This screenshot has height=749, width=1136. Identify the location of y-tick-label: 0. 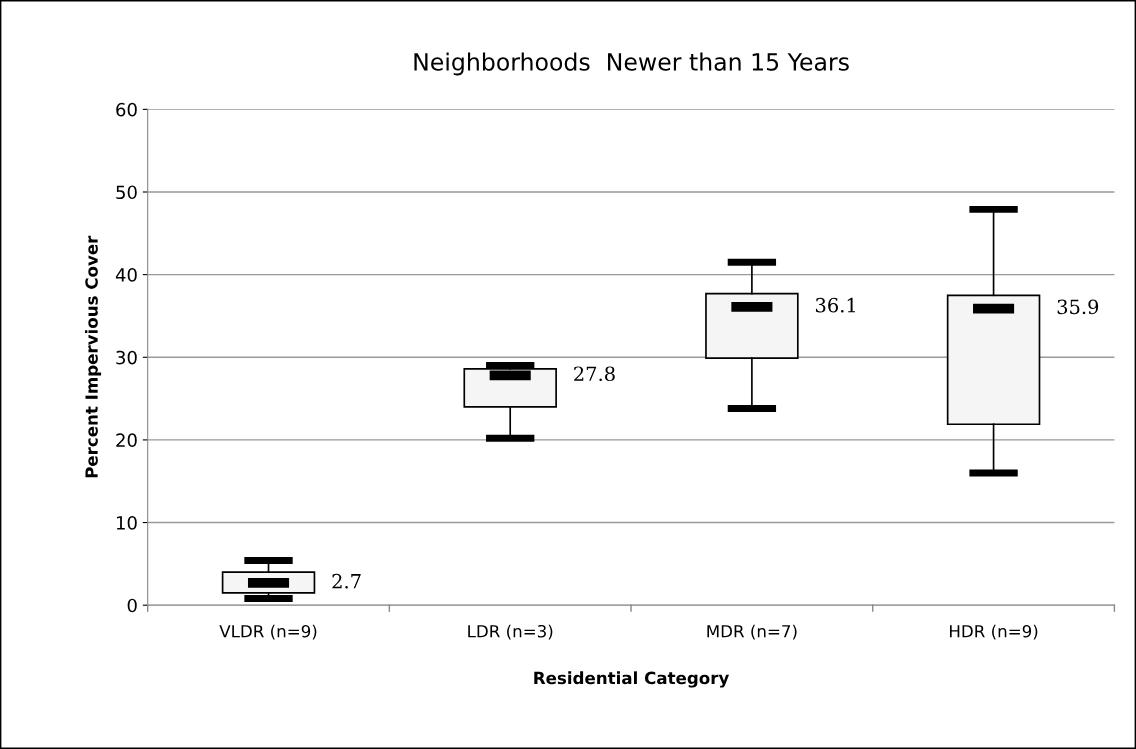
(132, 605).